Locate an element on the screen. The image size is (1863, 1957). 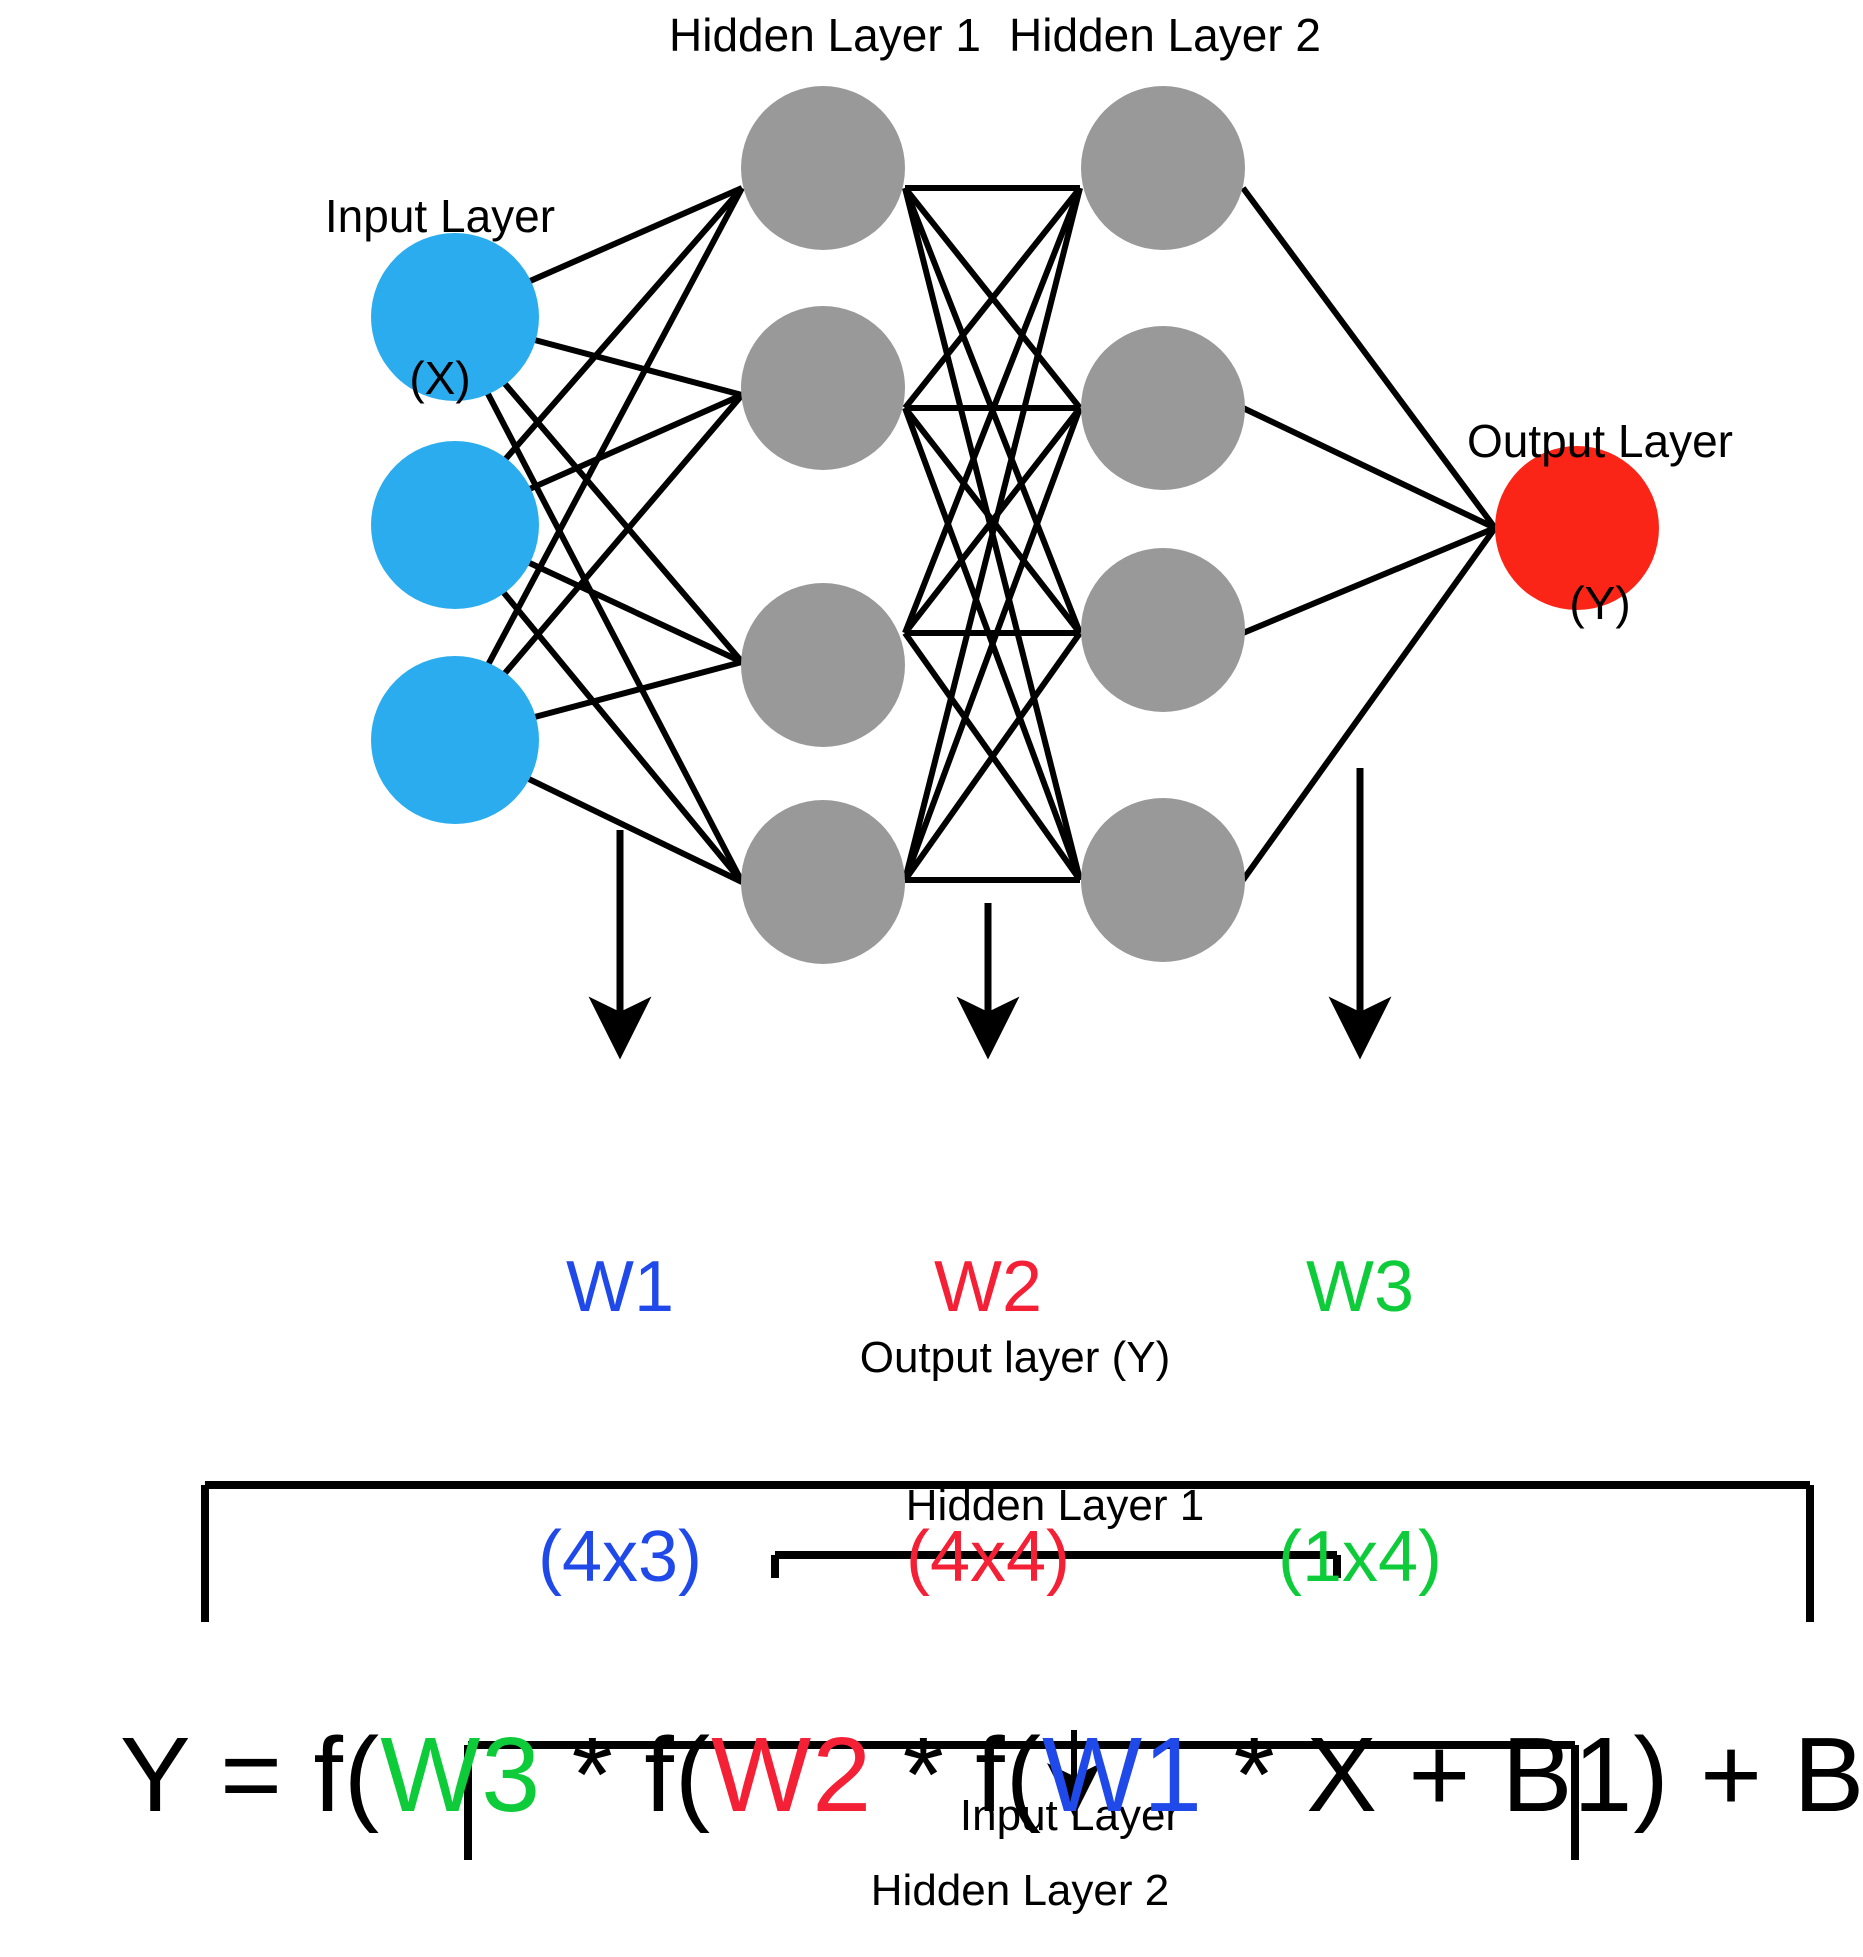
weight-label-w2-shape: (4x4) is located at coordinates (988, 1557).